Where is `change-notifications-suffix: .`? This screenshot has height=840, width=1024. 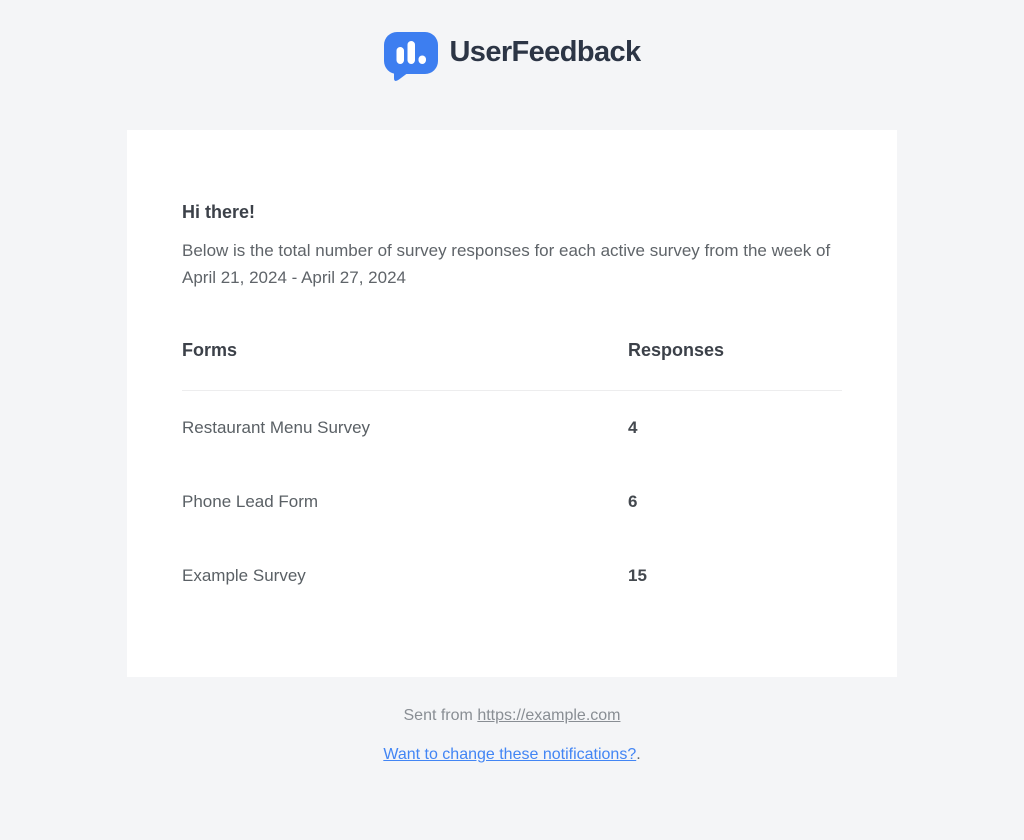 change-notifications-suffix: . is located at coordinates (638, 754).